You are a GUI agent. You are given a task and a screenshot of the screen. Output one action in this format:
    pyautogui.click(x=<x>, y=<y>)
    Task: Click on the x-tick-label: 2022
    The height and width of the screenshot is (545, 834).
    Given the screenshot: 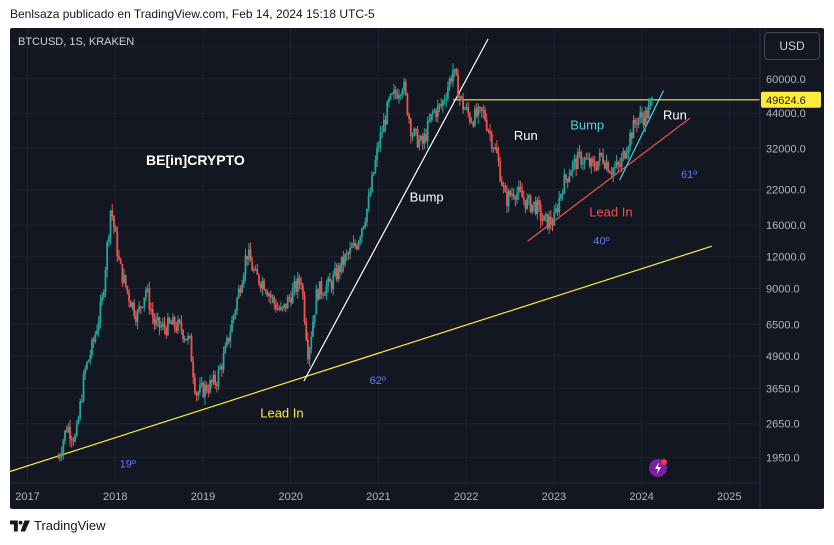 What is the action you would take?
    pyautogui.click(x=466, y=497)
    